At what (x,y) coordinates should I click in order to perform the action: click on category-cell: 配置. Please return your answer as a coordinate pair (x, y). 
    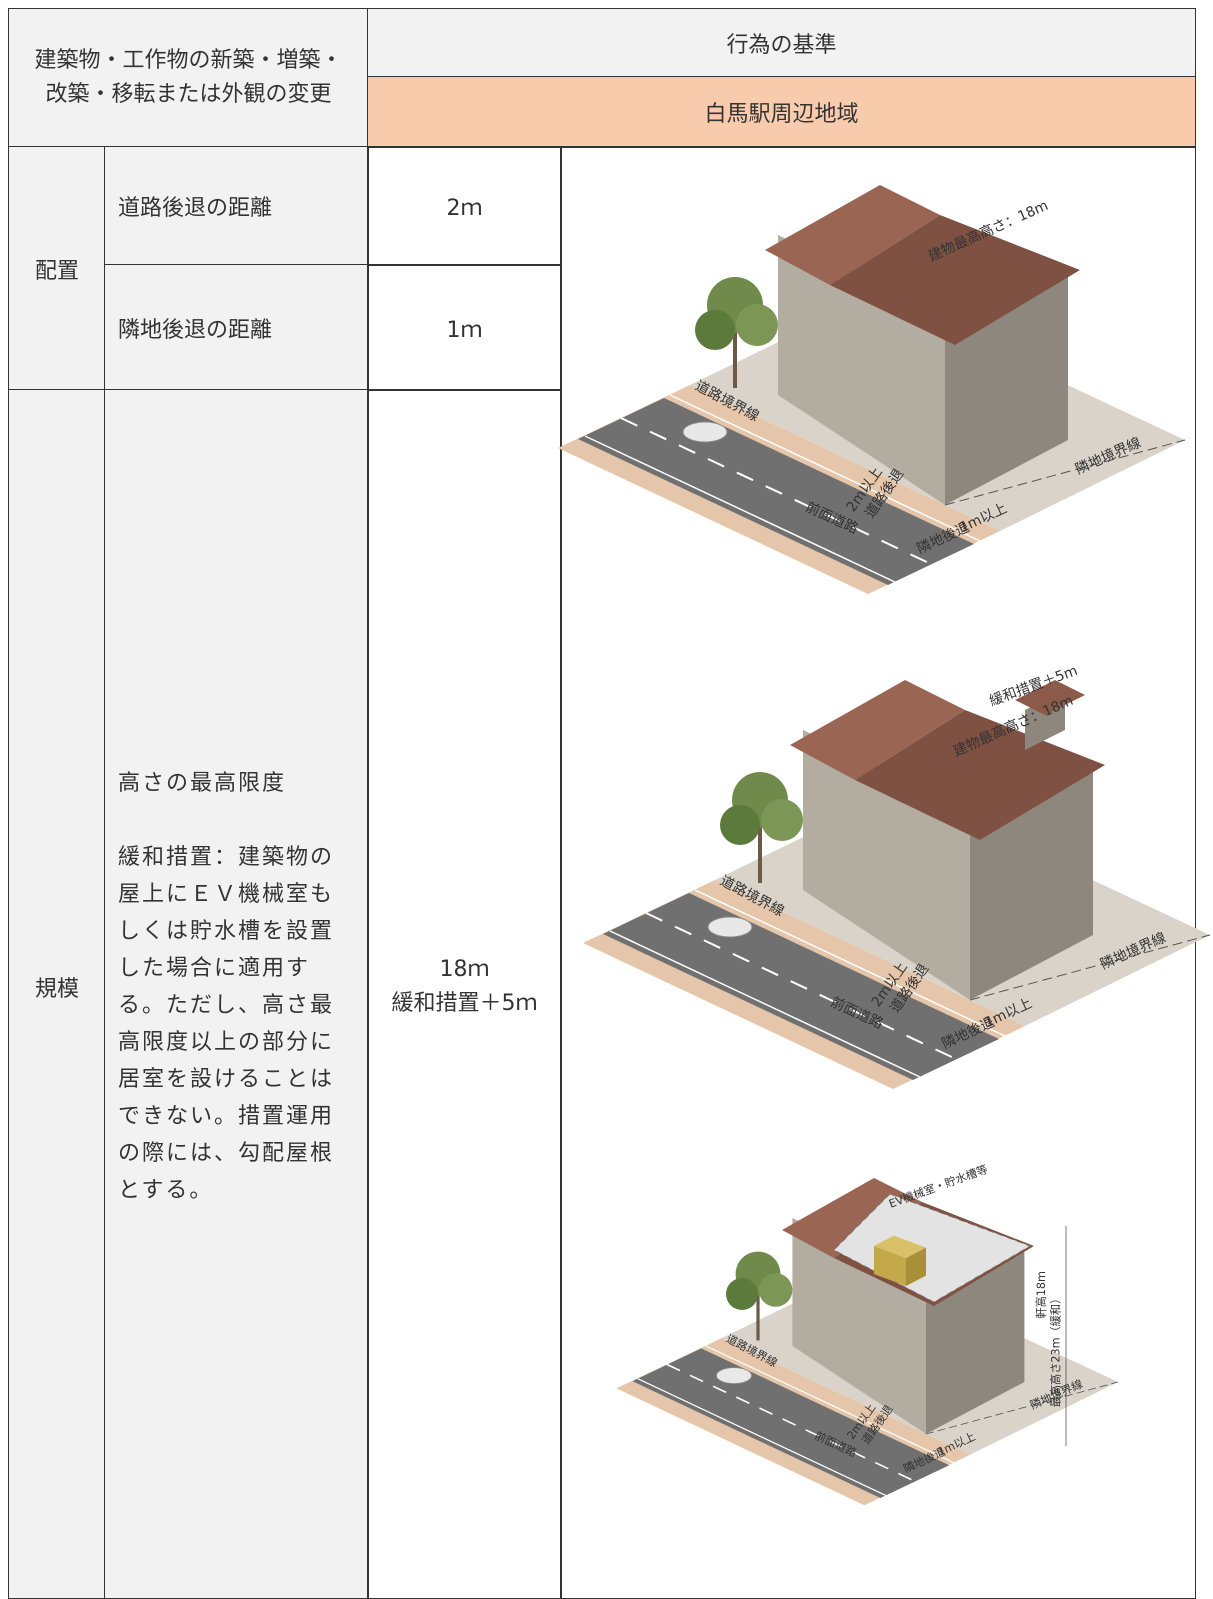
    Looking at the image, I should click on (57, 268).